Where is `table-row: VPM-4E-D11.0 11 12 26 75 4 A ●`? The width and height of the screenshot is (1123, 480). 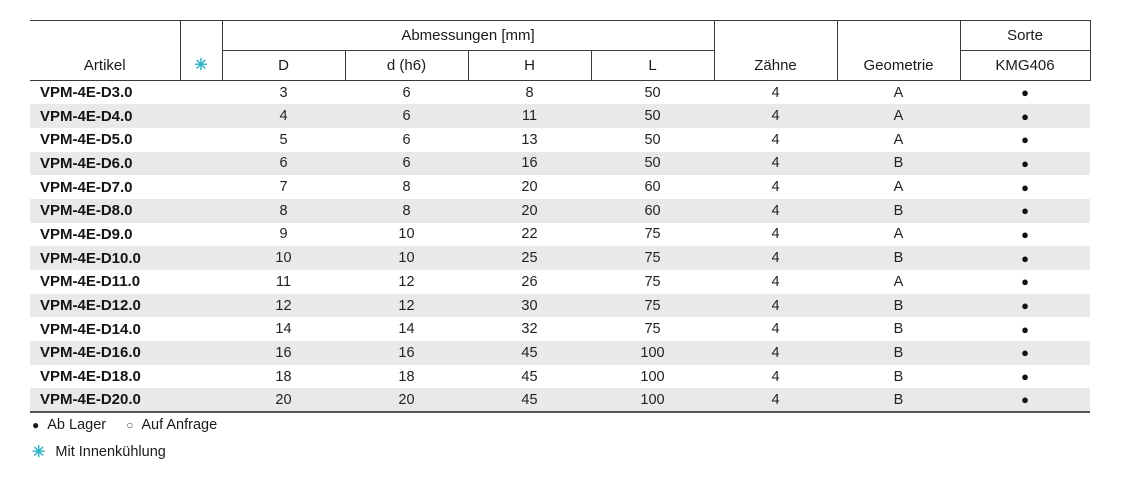
table-row: VPM-4E-D11.0 11 12 26 75 4 A ● is located at coordinates (560, 282).